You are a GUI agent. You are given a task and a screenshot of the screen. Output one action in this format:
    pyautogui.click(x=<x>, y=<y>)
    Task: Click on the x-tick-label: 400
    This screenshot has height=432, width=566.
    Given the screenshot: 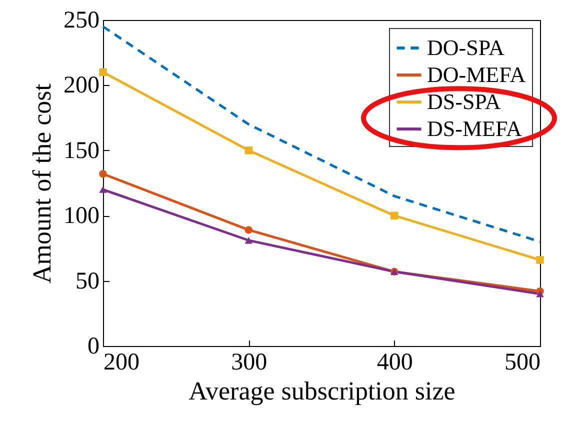 What is the action you would take?
    pyautogui.click(x=394, y=363)
    